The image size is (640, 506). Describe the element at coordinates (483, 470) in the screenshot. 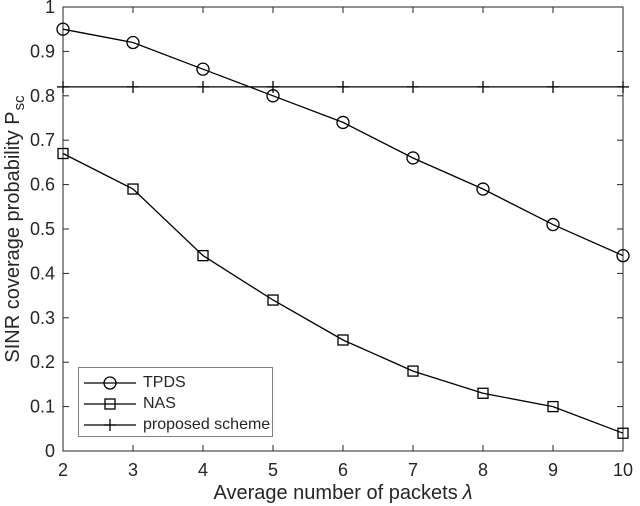

I see `svg-text: 8` at that location.